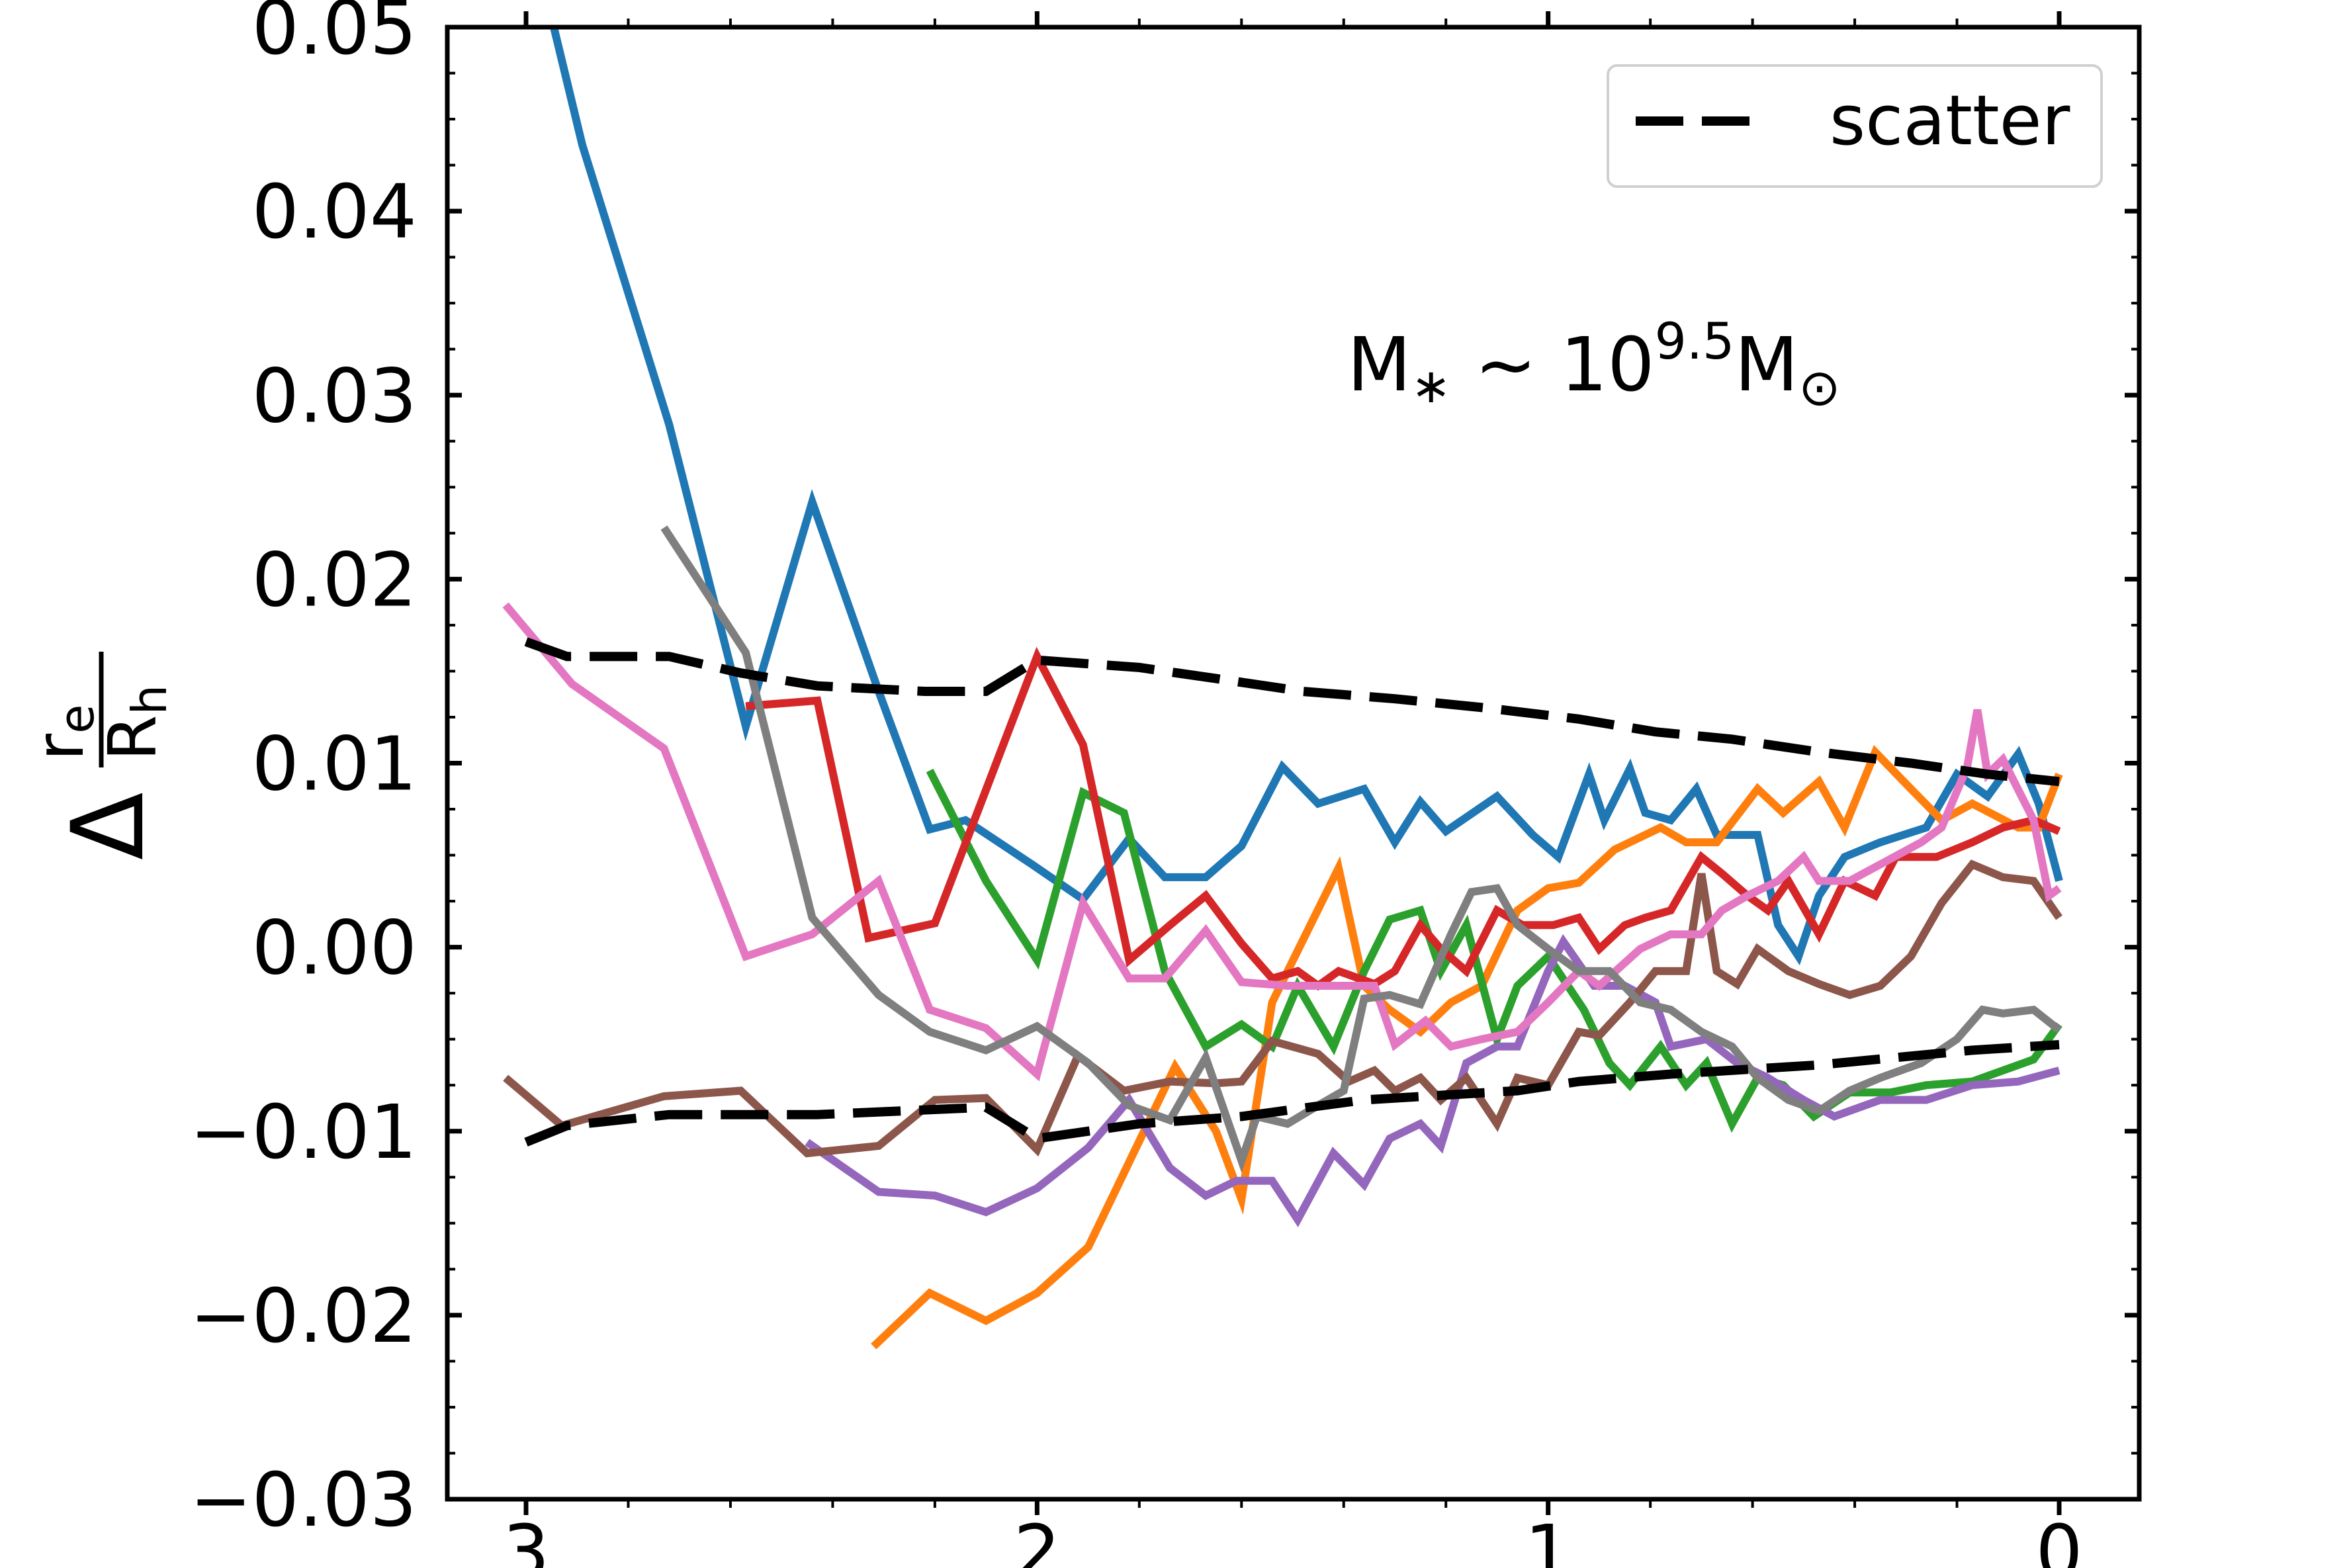 The width and height of the screenshot is (2347, 1568). What do you see at coordinates (525, 1539) in the screenshot?
I see `x-tick-label: 3` at bounding box center [525, 1539].